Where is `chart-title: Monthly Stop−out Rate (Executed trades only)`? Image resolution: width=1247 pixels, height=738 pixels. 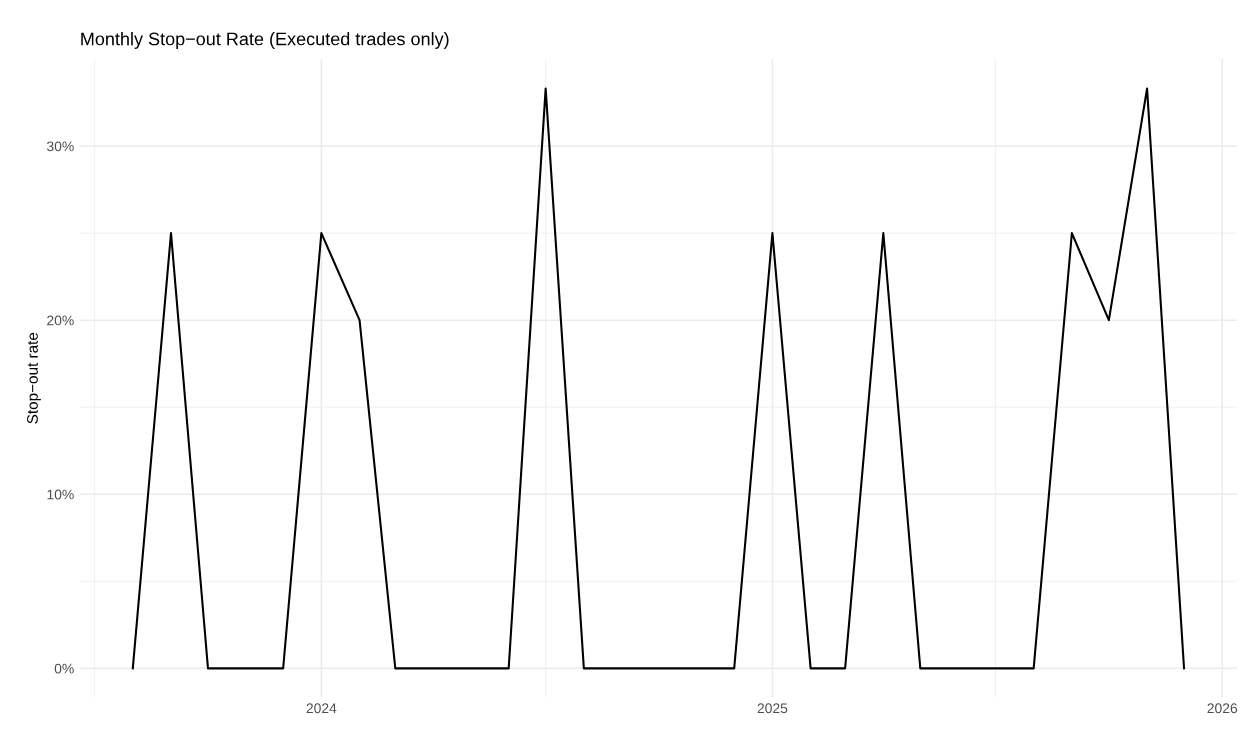 chart-title: Monthly Stop−out Rate (Executed trades only) is located at coordinates (265, 40).